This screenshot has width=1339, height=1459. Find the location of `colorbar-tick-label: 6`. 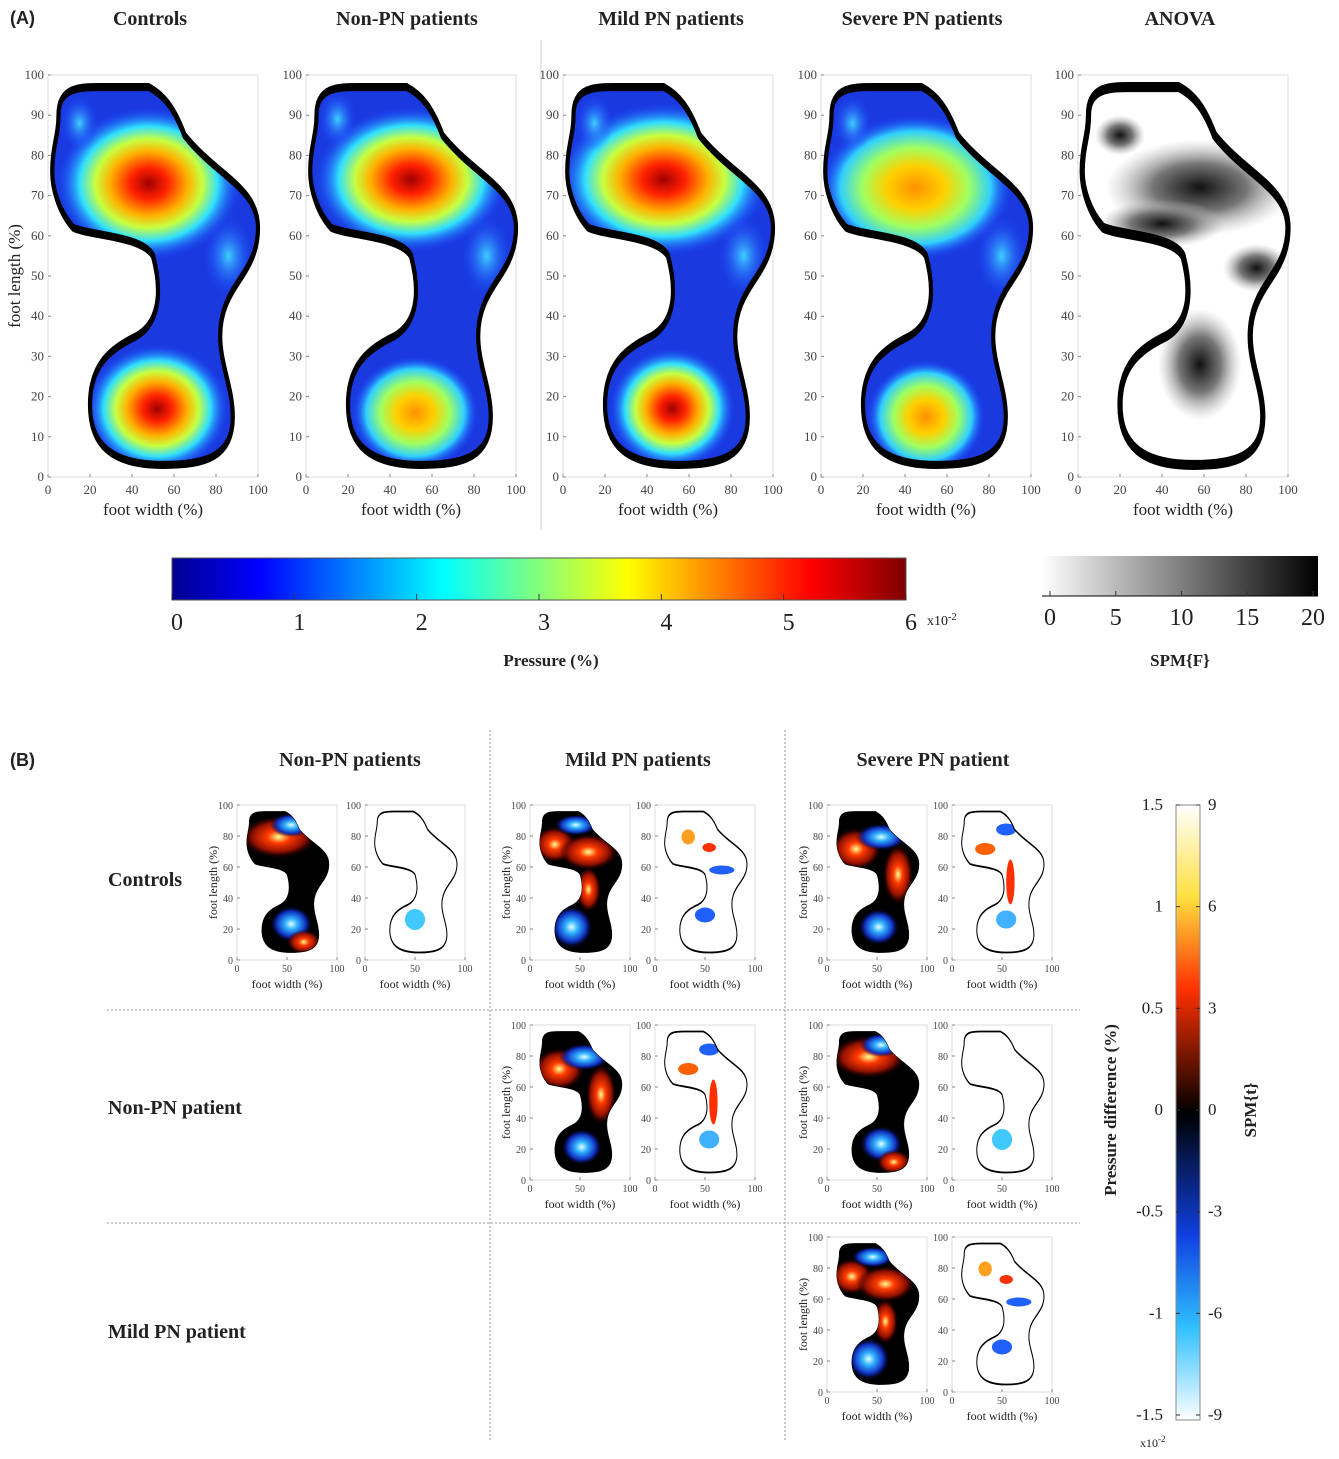

colorbar-tick-label: 6 is located at coordinates (911, 623).